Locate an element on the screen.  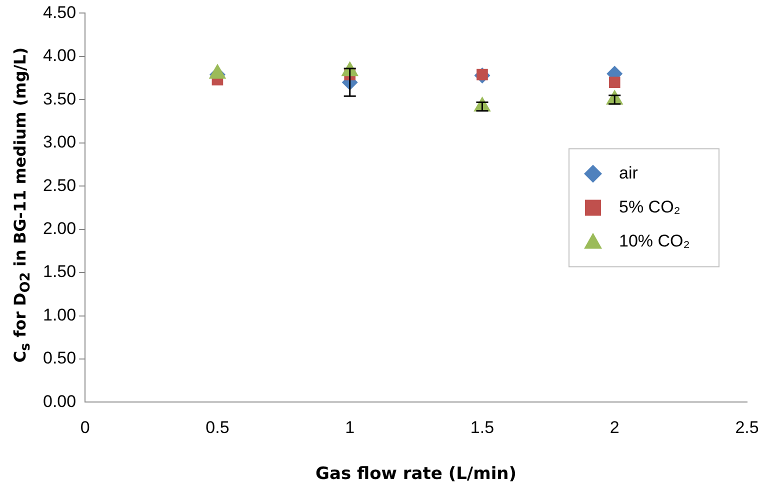
legend-label: 10% CO₂ is located at coordinates (654, 240).